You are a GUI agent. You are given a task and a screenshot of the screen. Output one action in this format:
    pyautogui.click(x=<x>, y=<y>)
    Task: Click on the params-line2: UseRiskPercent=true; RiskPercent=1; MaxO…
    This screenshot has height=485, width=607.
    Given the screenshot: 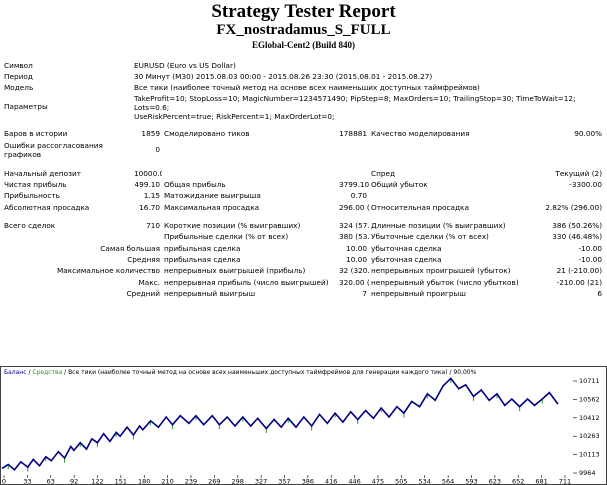 What is the action you would take?
    pyautogui.click(x=234, y=116)
    